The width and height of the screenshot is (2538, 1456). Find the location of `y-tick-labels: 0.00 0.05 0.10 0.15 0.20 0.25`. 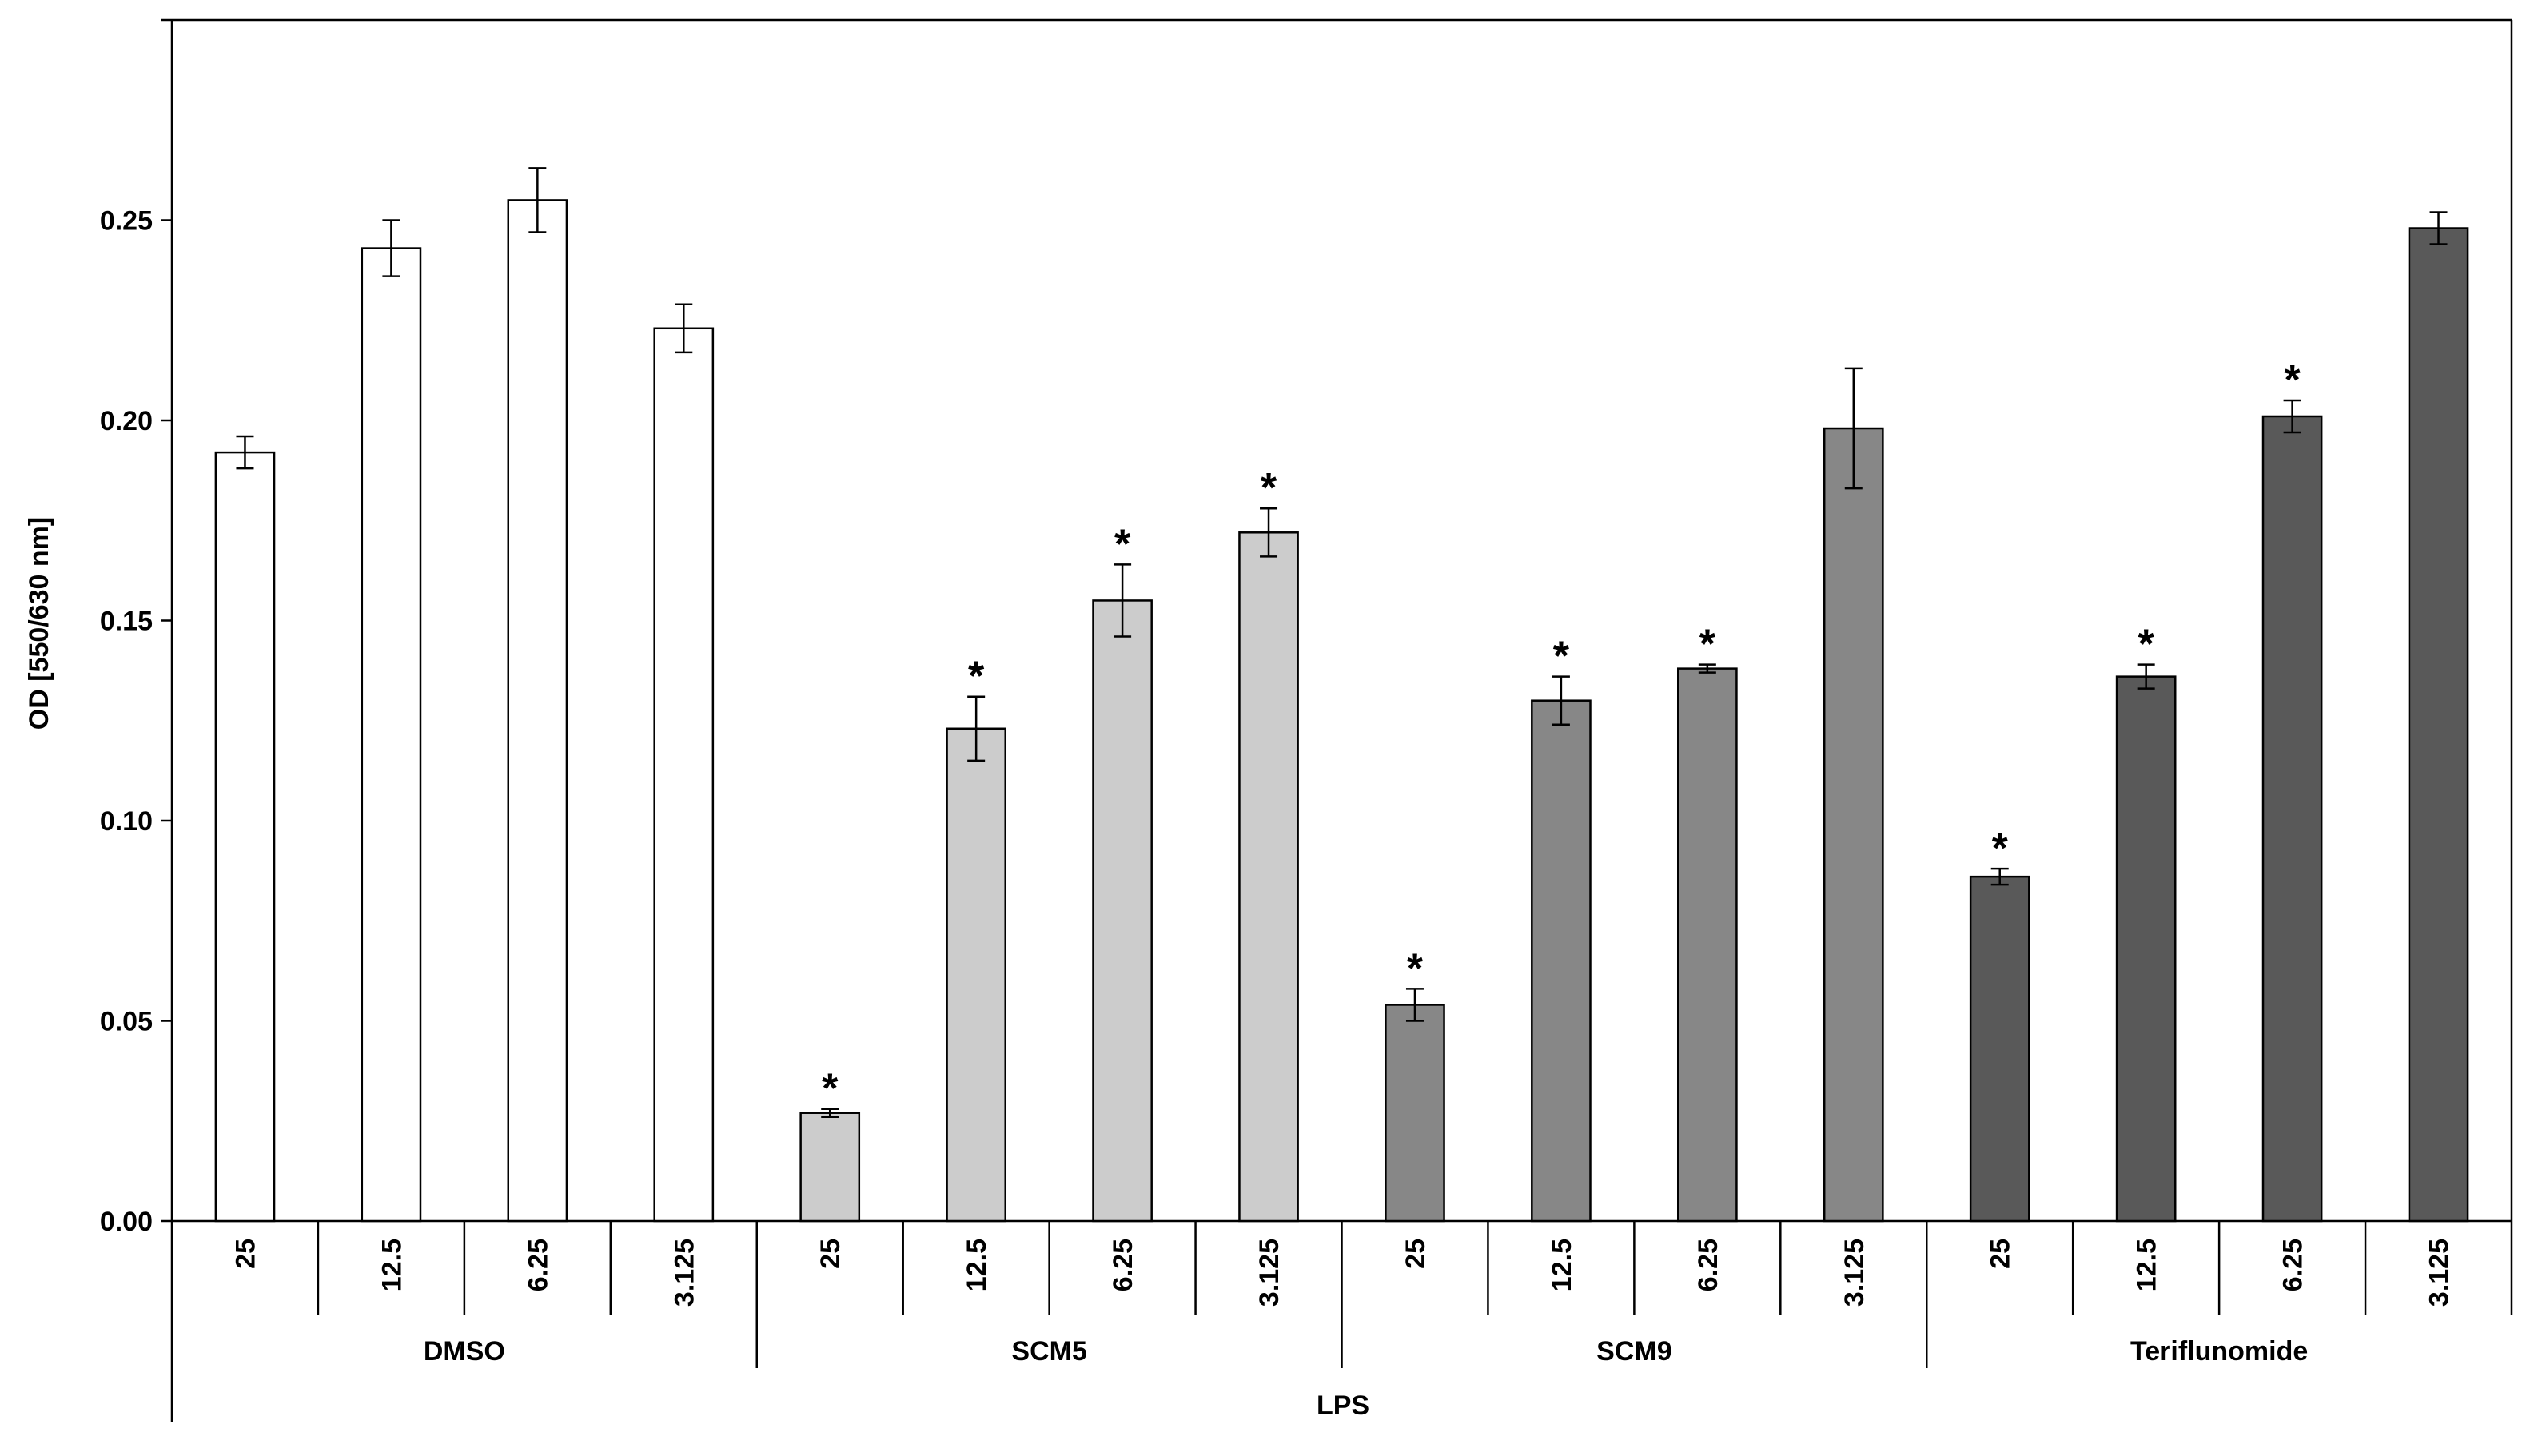

y-tick-labels: 0.00 0.05 0.10 0.15 0.20 0.25 is located at coordinates (127, 722).